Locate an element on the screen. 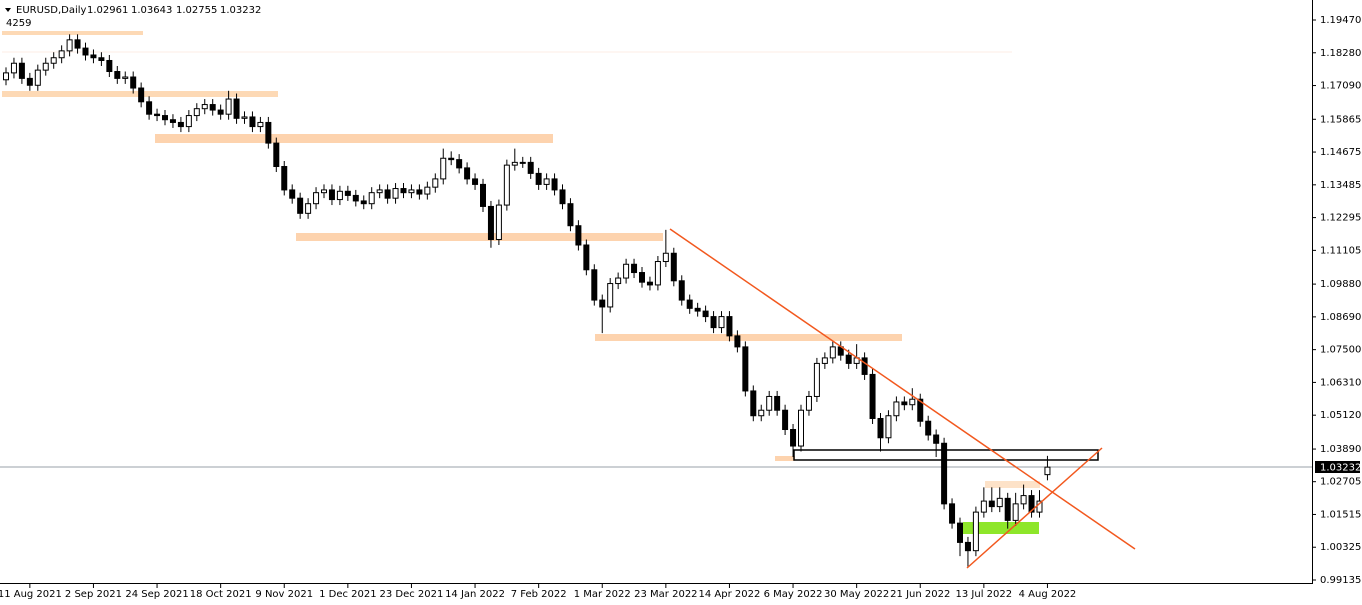 The height and width of the screenshot is (605, 1362). x-tick-label: 1 Mar 2022 is located at coordinates (602, 594).